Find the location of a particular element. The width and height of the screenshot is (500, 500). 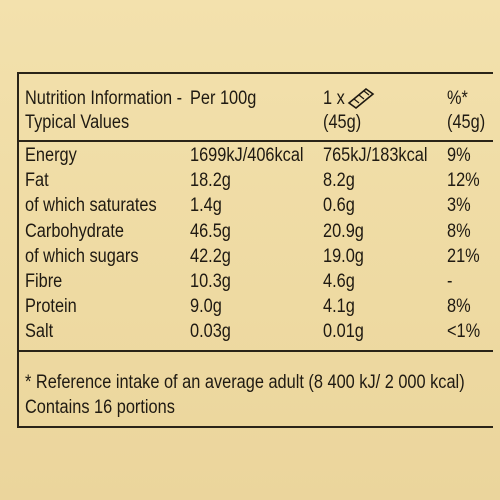

nutrient-value: - is located at coordinates (450, 281).